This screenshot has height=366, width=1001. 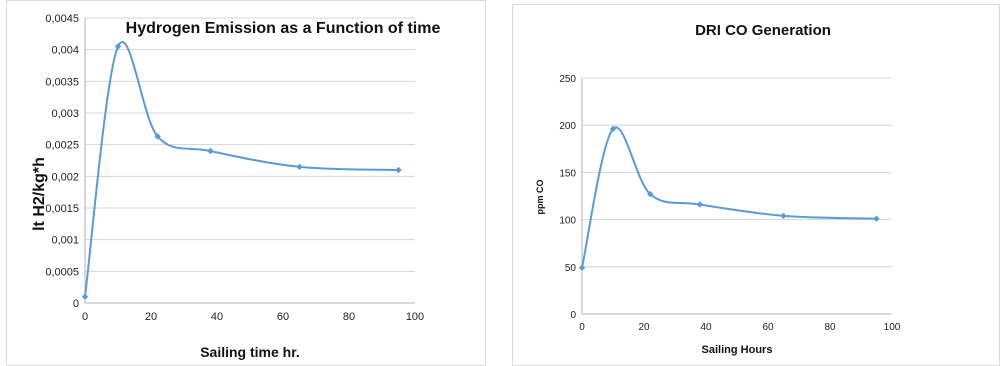 I want to click on h2-y-axis-label: lt H2/kg*h, so click(x=39, y=194).